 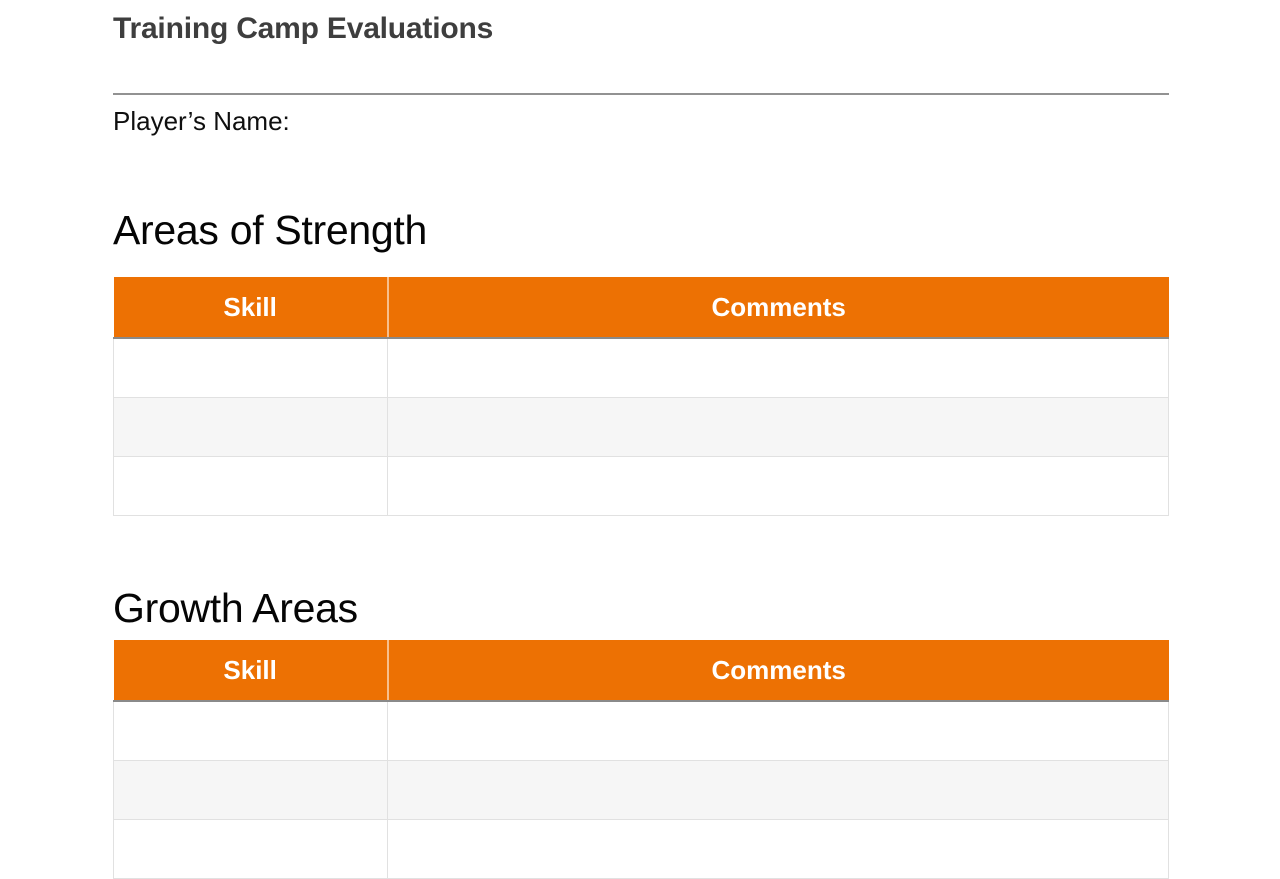 I want to click on page-title: Training Camp Evaluations, so click(x=303, y=28).